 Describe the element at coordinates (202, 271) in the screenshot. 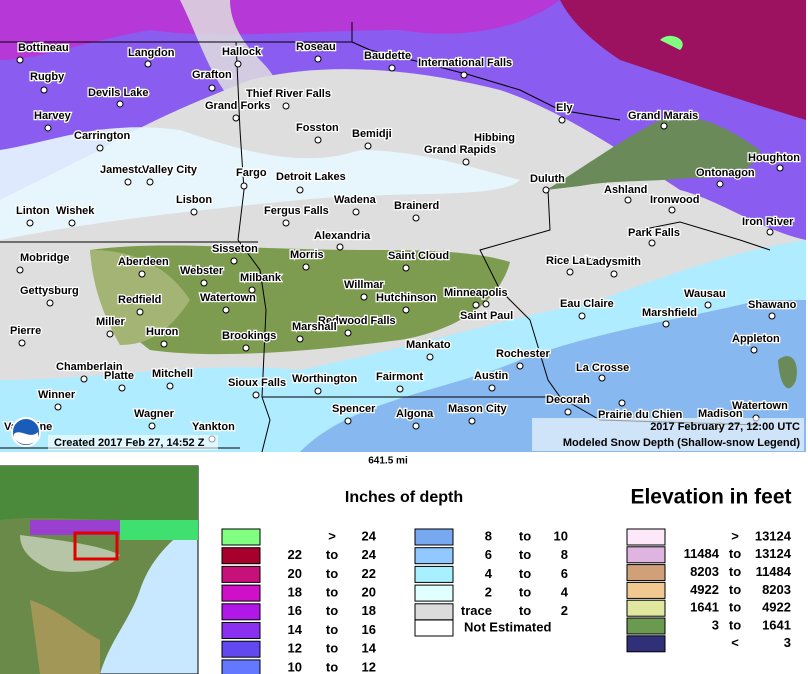

I see `city-label: Webster` at that location.